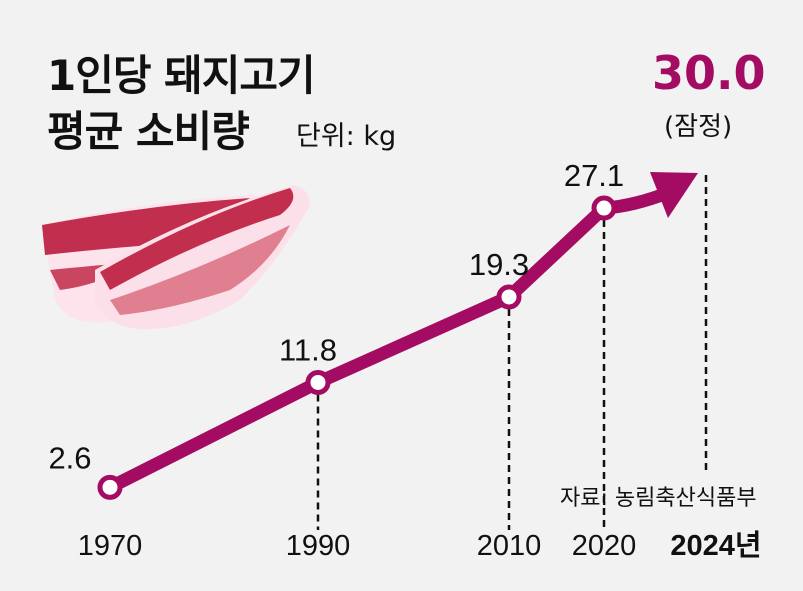 The width and height of the screenshot is (803, 591). What do you see at coordinates (594, 175) in the screenshot?
I see `data-label: 27.1` at bounding box center [594, 175].